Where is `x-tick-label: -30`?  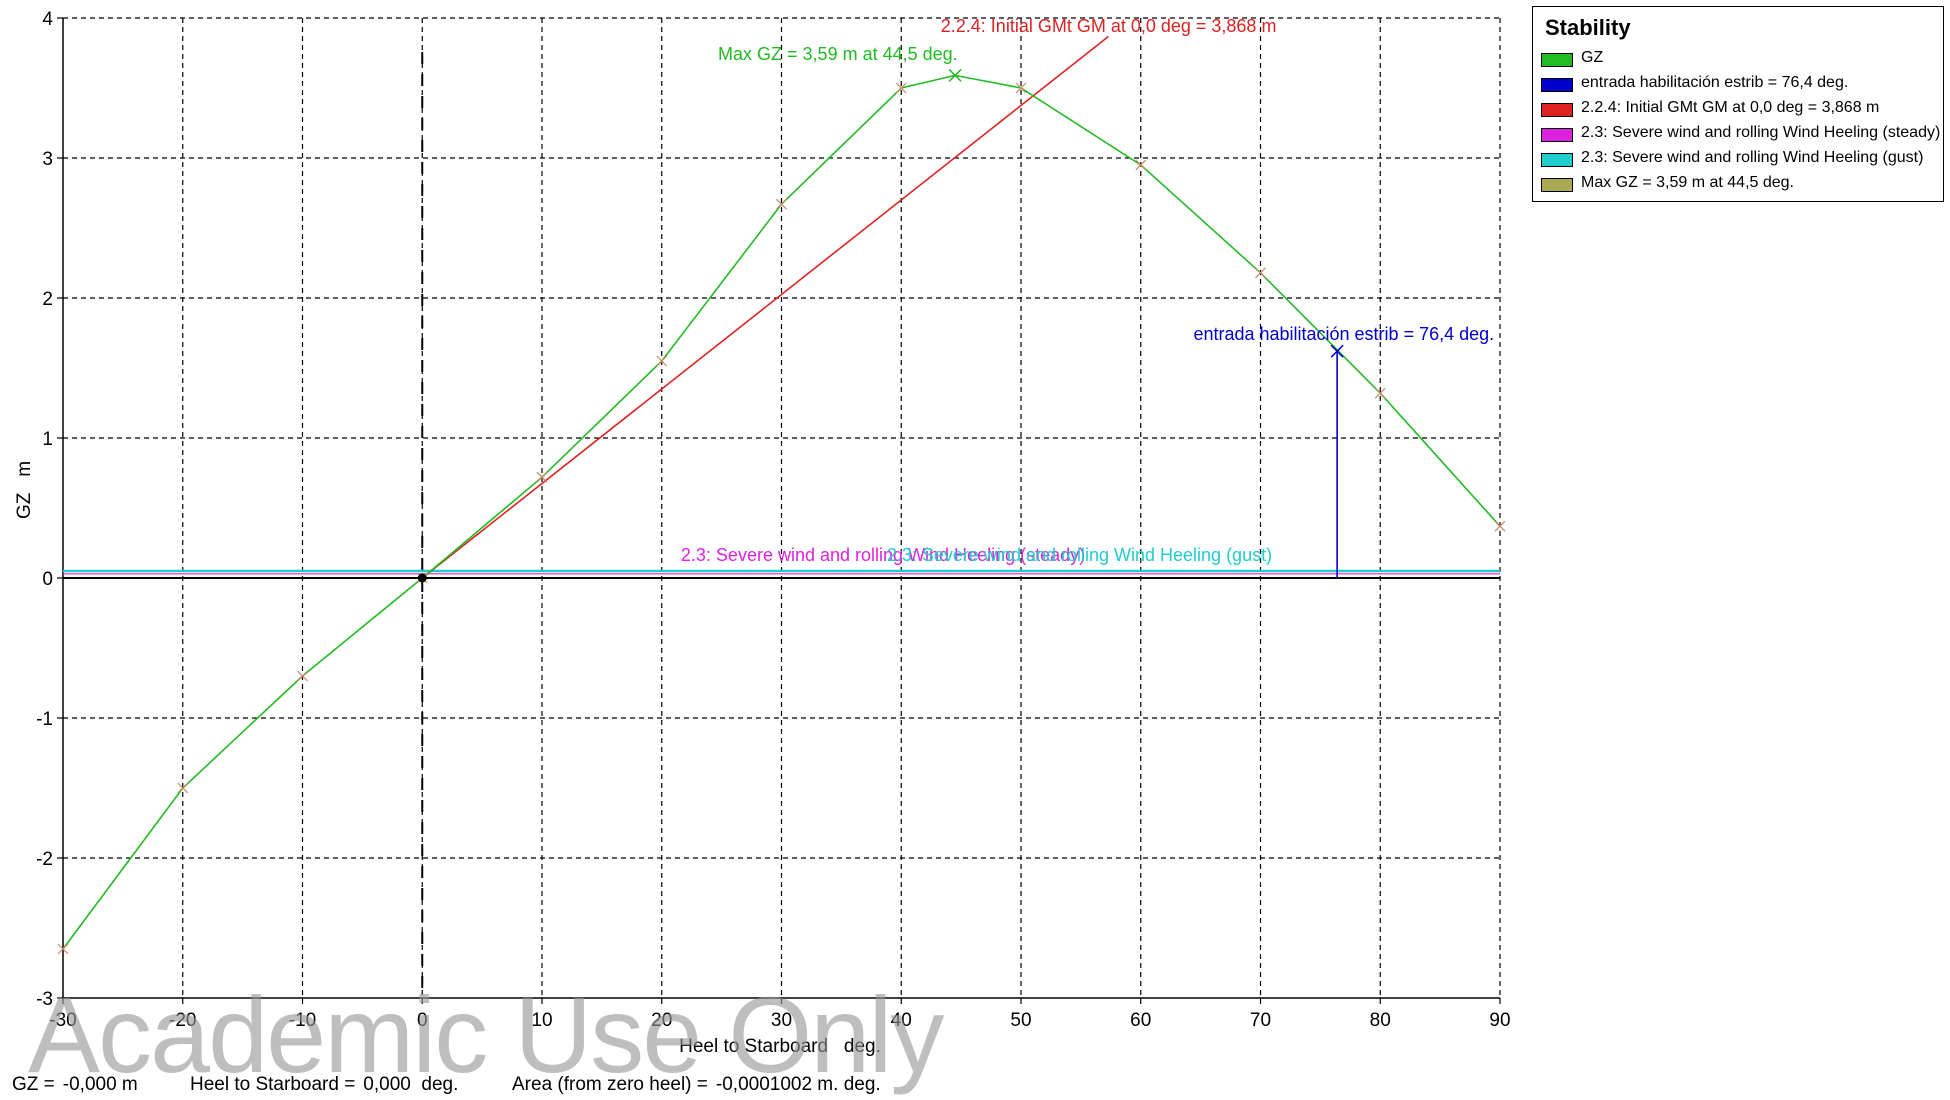
x-tick-label: -30 is located at coordinates (62, 1020).